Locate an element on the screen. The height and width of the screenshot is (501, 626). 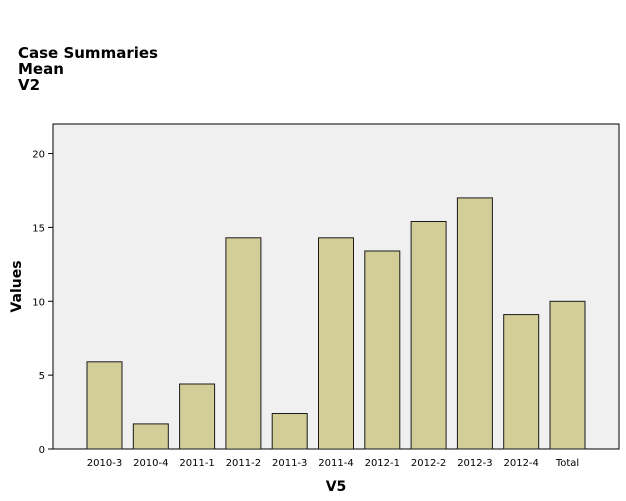
x-tick-label: 2012-1 is located at coordinates (382, 463).